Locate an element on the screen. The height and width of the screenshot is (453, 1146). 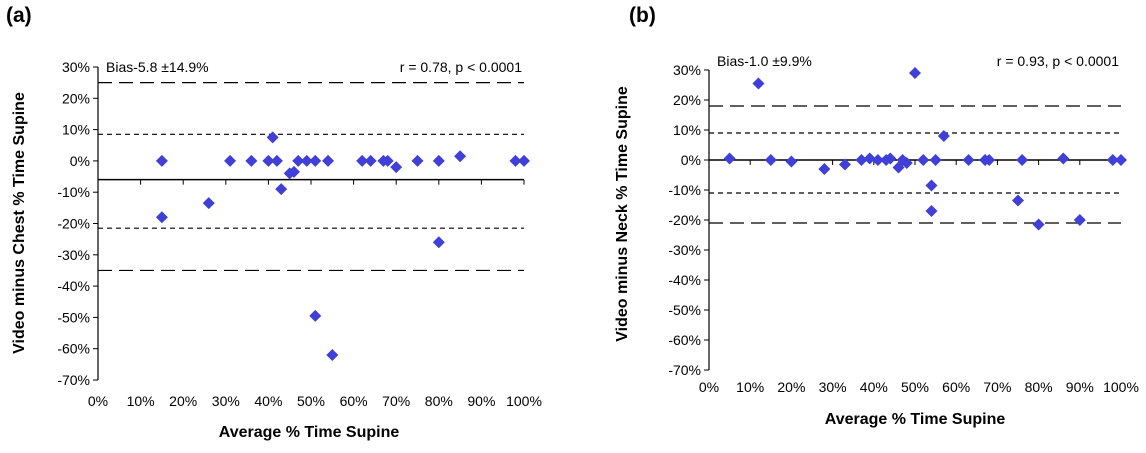
x-axis-label: Average % Time Supine is located at coordinates (915, 419).